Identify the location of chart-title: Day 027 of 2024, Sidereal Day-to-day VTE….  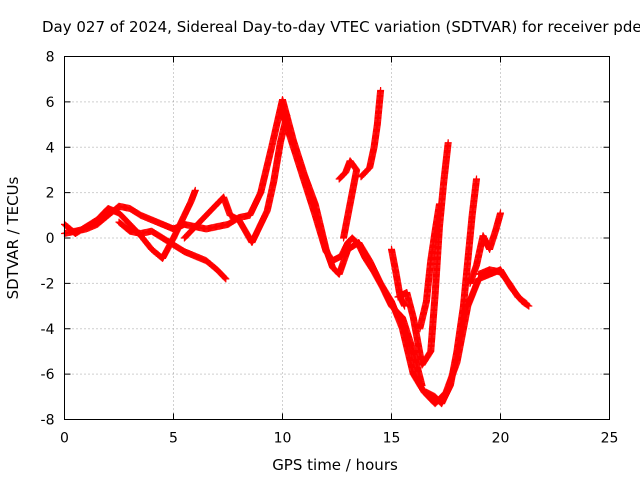
(341, 27).